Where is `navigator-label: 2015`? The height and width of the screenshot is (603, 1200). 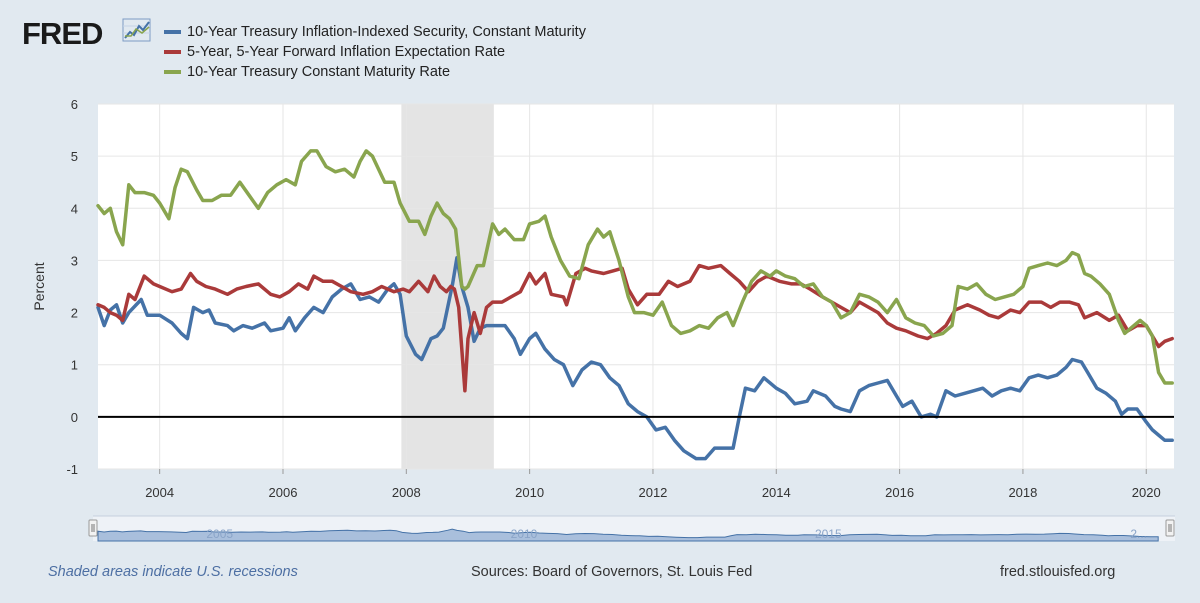 navigator-label: 2015 is located at coordinates (828, 534).